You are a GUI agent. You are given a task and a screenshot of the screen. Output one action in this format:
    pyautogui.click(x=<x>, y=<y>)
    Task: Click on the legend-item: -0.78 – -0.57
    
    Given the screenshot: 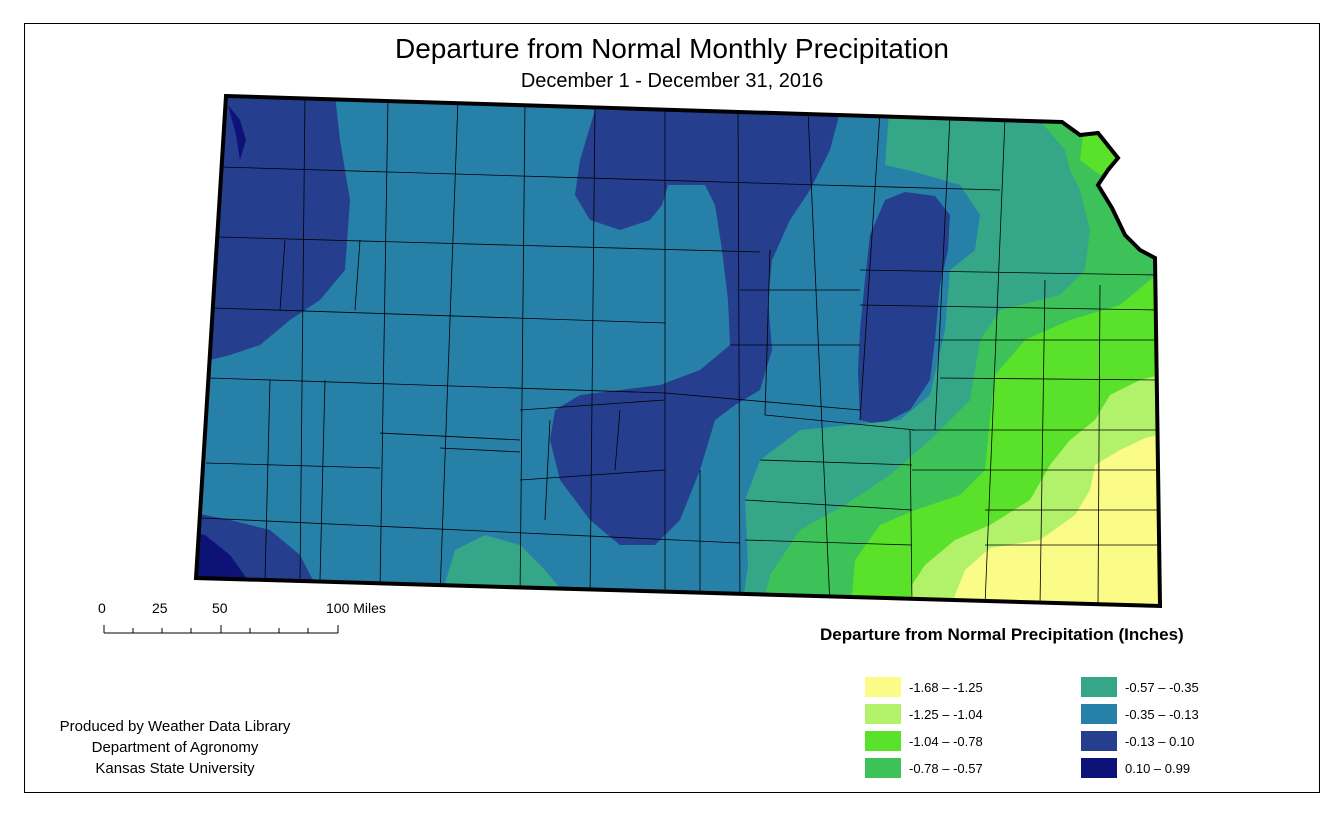 What is the action you would take?
    pyautogui.click(x=924, y=768)
    